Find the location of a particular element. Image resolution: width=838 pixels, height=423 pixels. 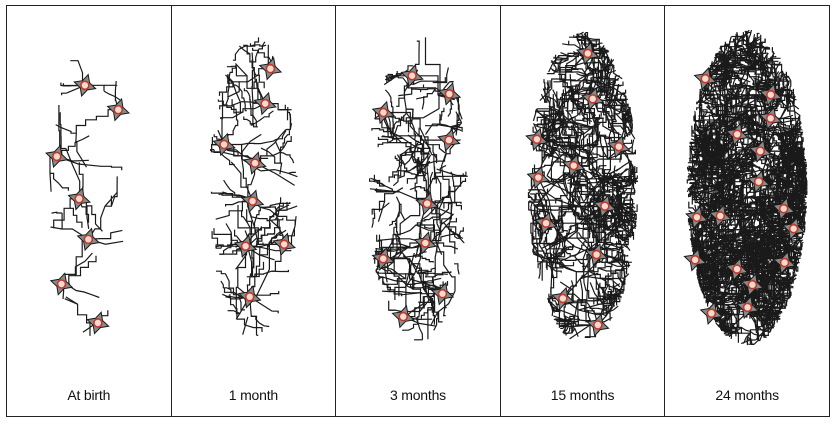

dendrite-group is located at coordinates (582, 185).